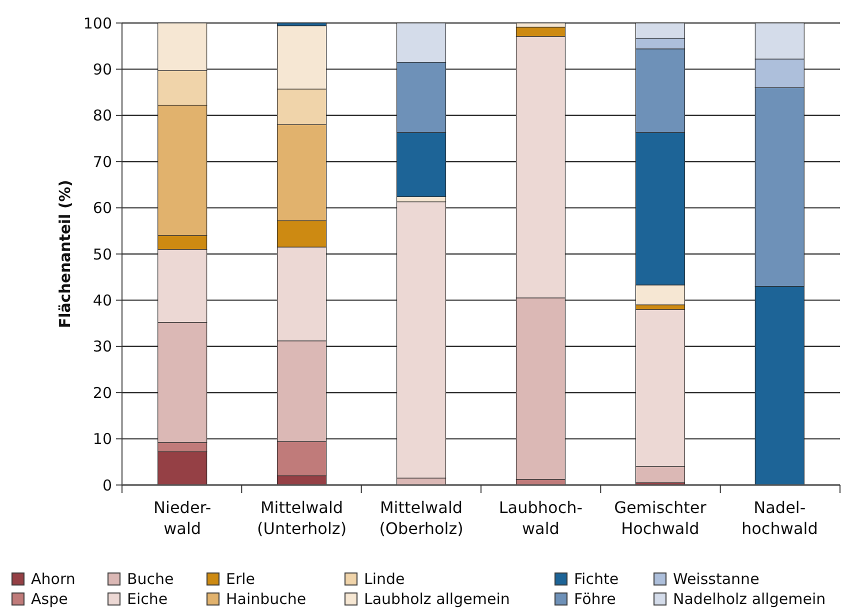 This screenshot has height=613, width=846. Describe the element at coordinates (102, 439) in the screenshot. I see `y-tick-label: 10` at that location.